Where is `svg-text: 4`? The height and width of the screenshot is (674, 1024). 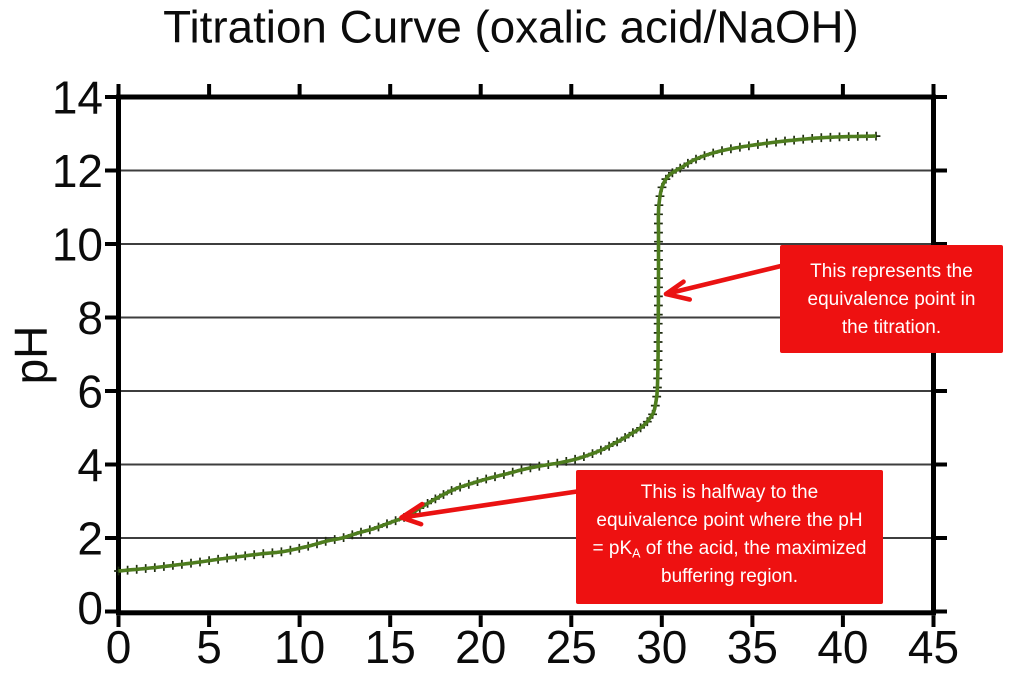
svg-text: 4 is located at coordinates (90, 465).